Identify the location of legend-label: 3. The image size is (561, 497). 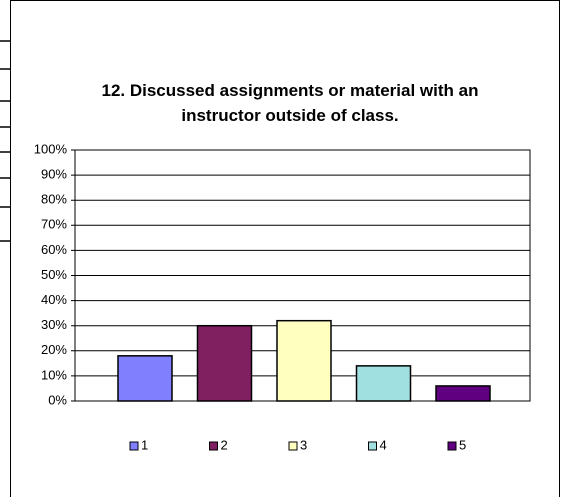
(303, 444).